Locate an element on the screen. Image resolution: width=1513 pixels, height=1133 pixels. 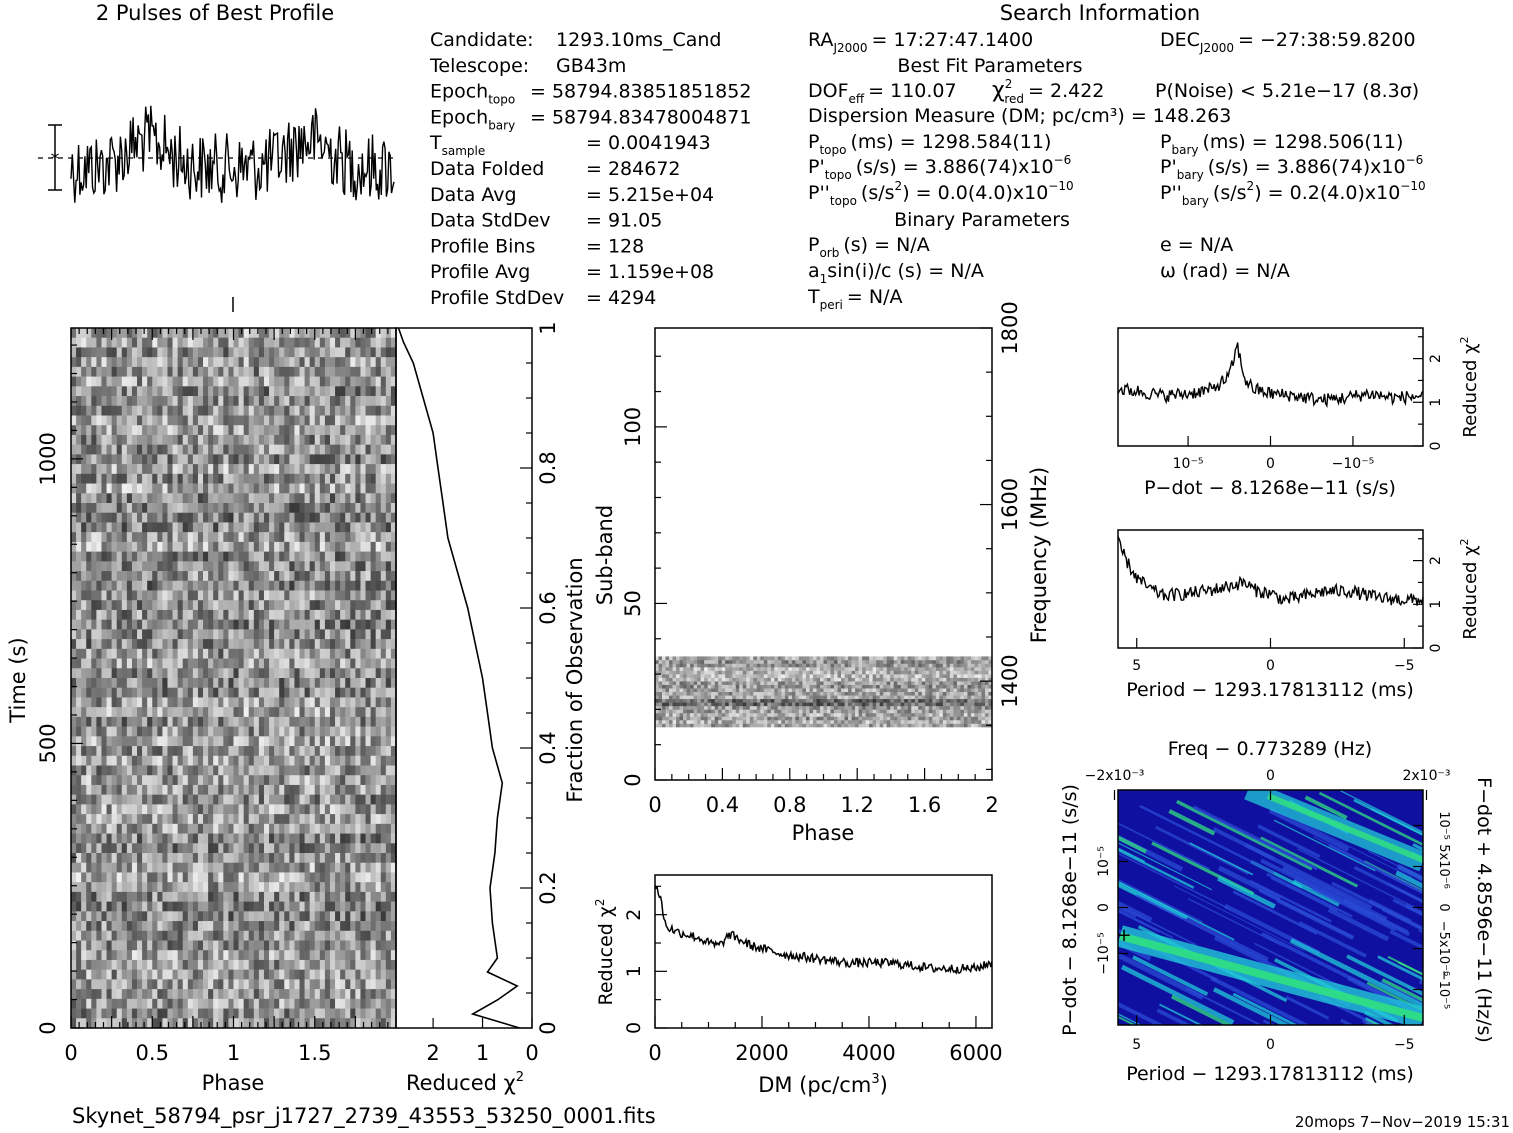
binary-title: Binary Parameters is located at coordinates (982, 220).